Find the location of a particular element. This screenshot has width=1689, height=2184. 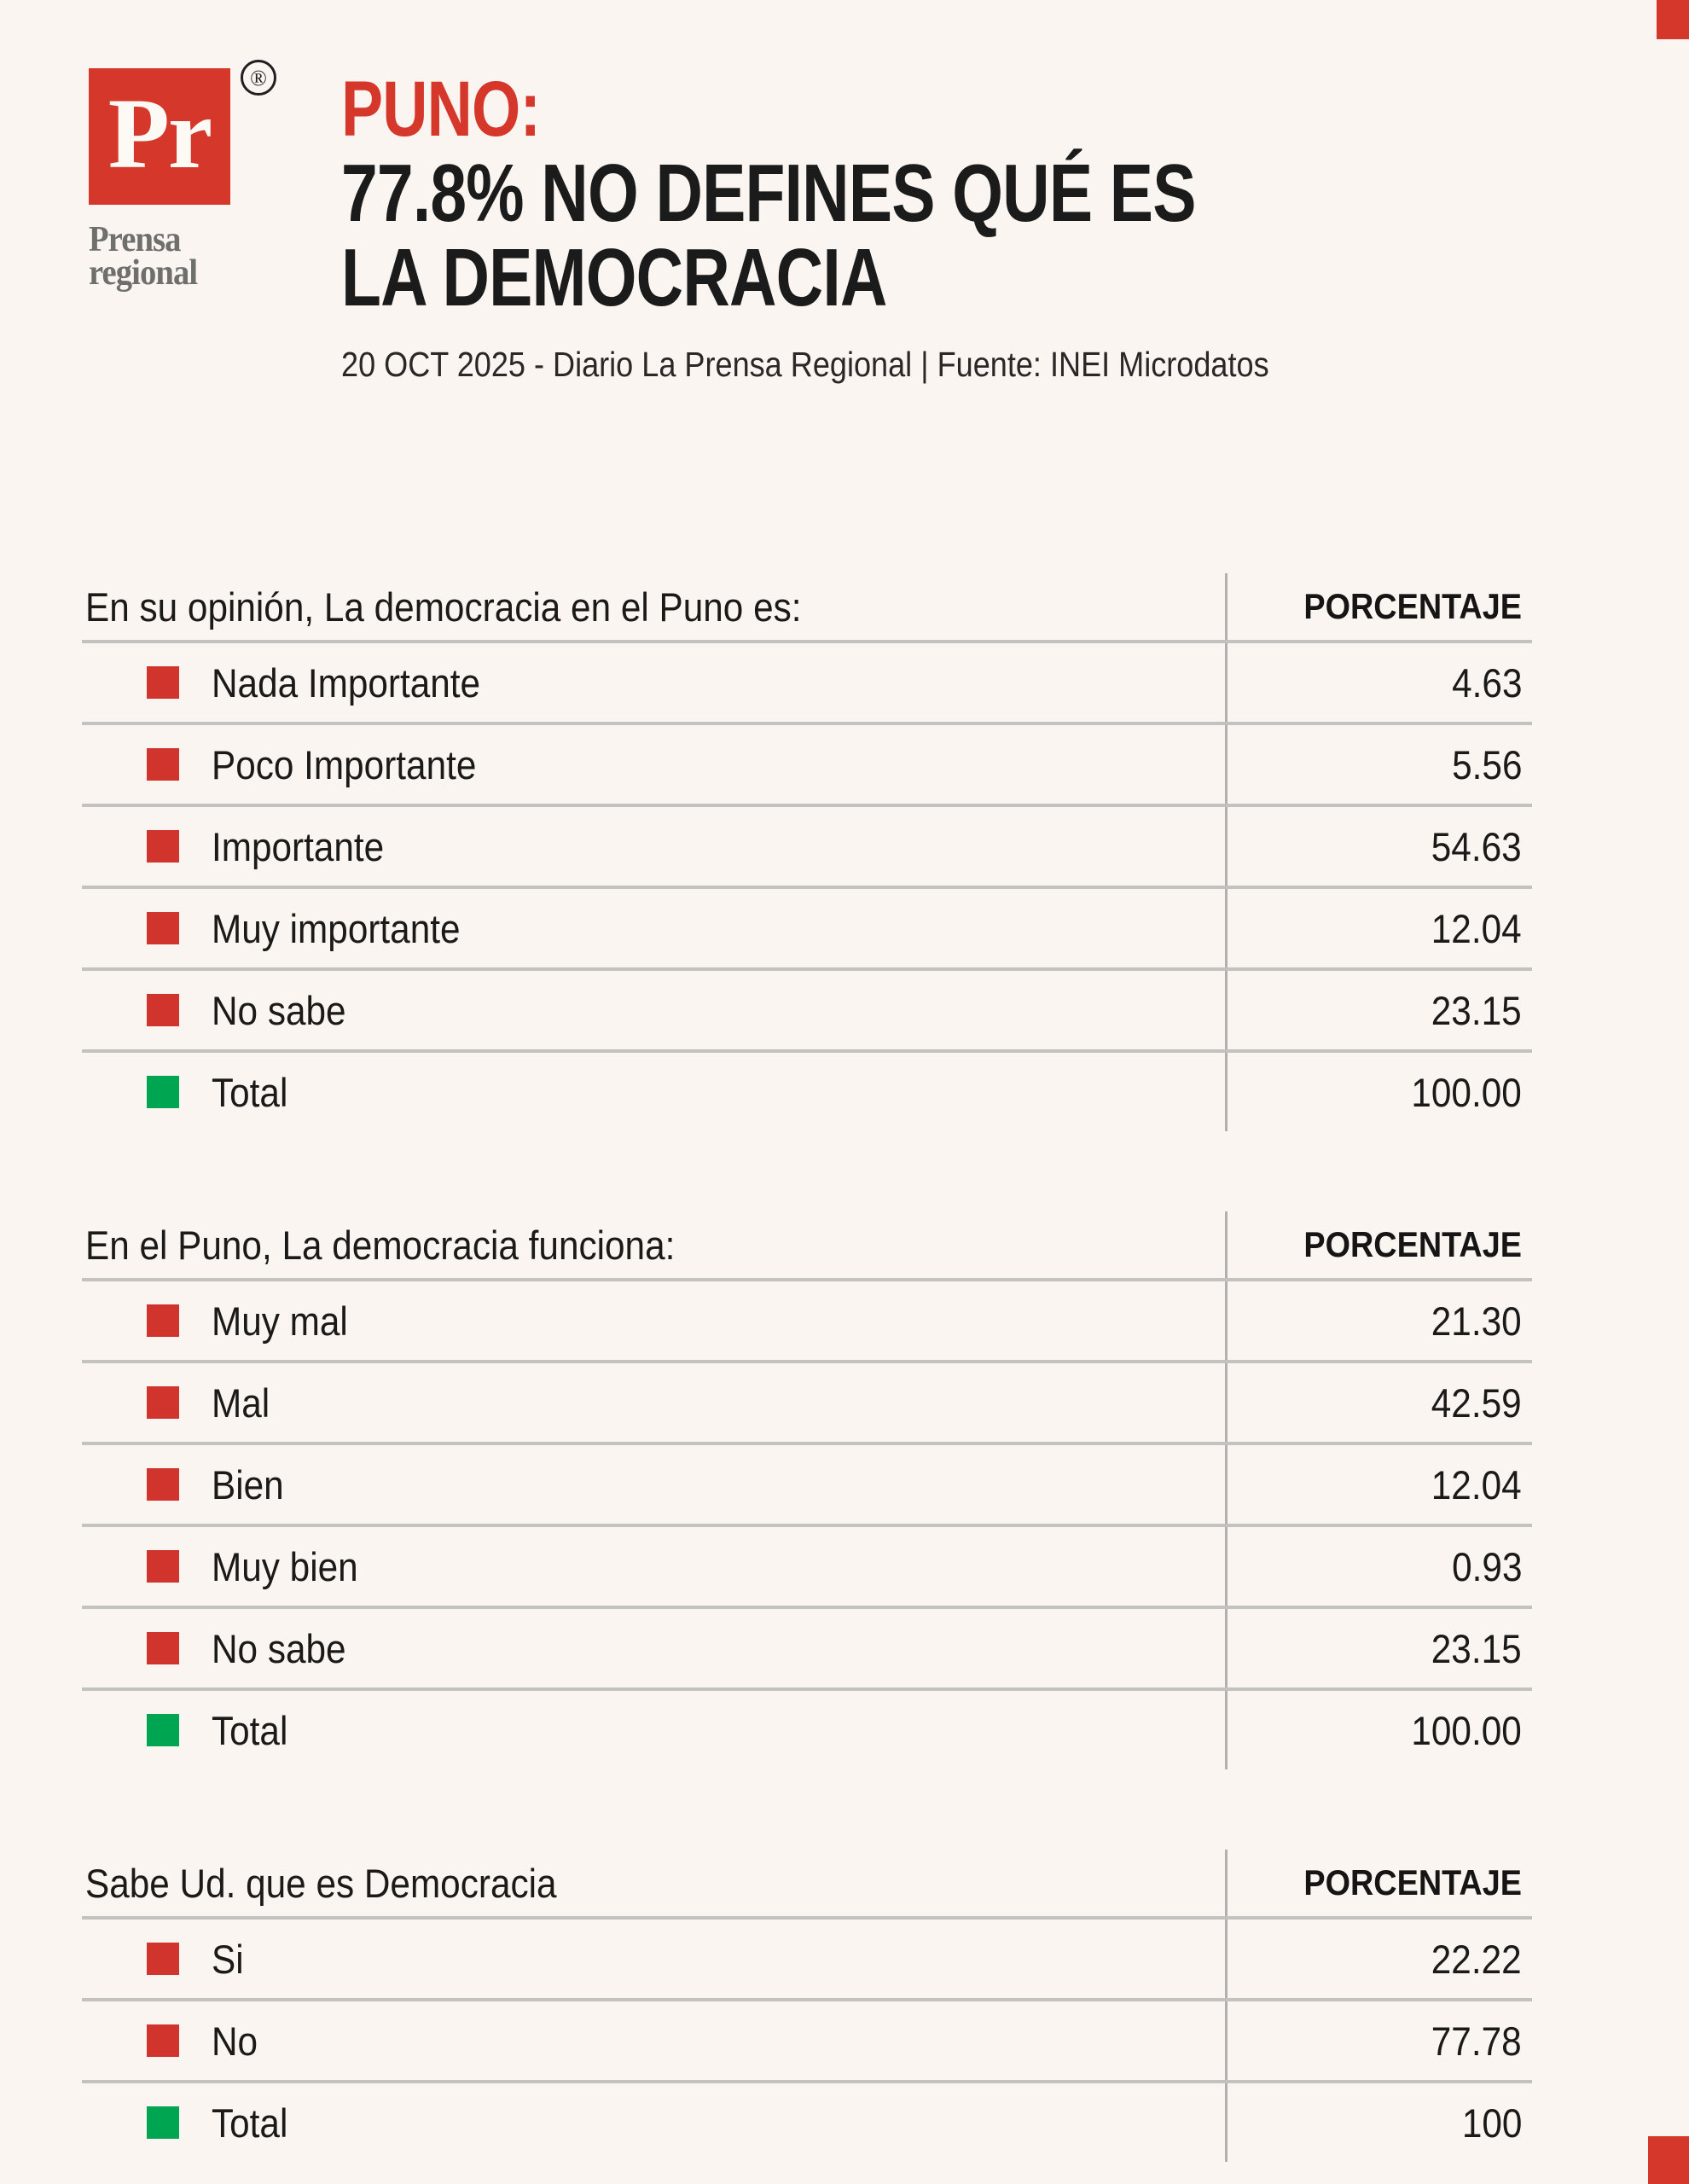

brand-name-line1: Prensa is located at coordinates (135, 240).